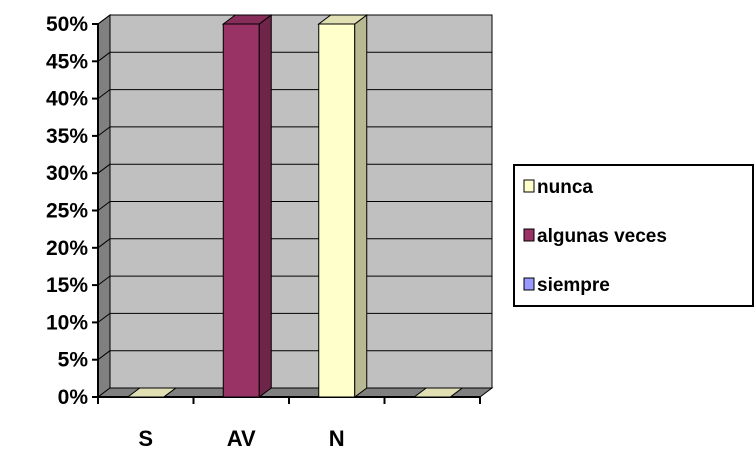  I want to click on legend-entry: nunca, so click(565, 187).